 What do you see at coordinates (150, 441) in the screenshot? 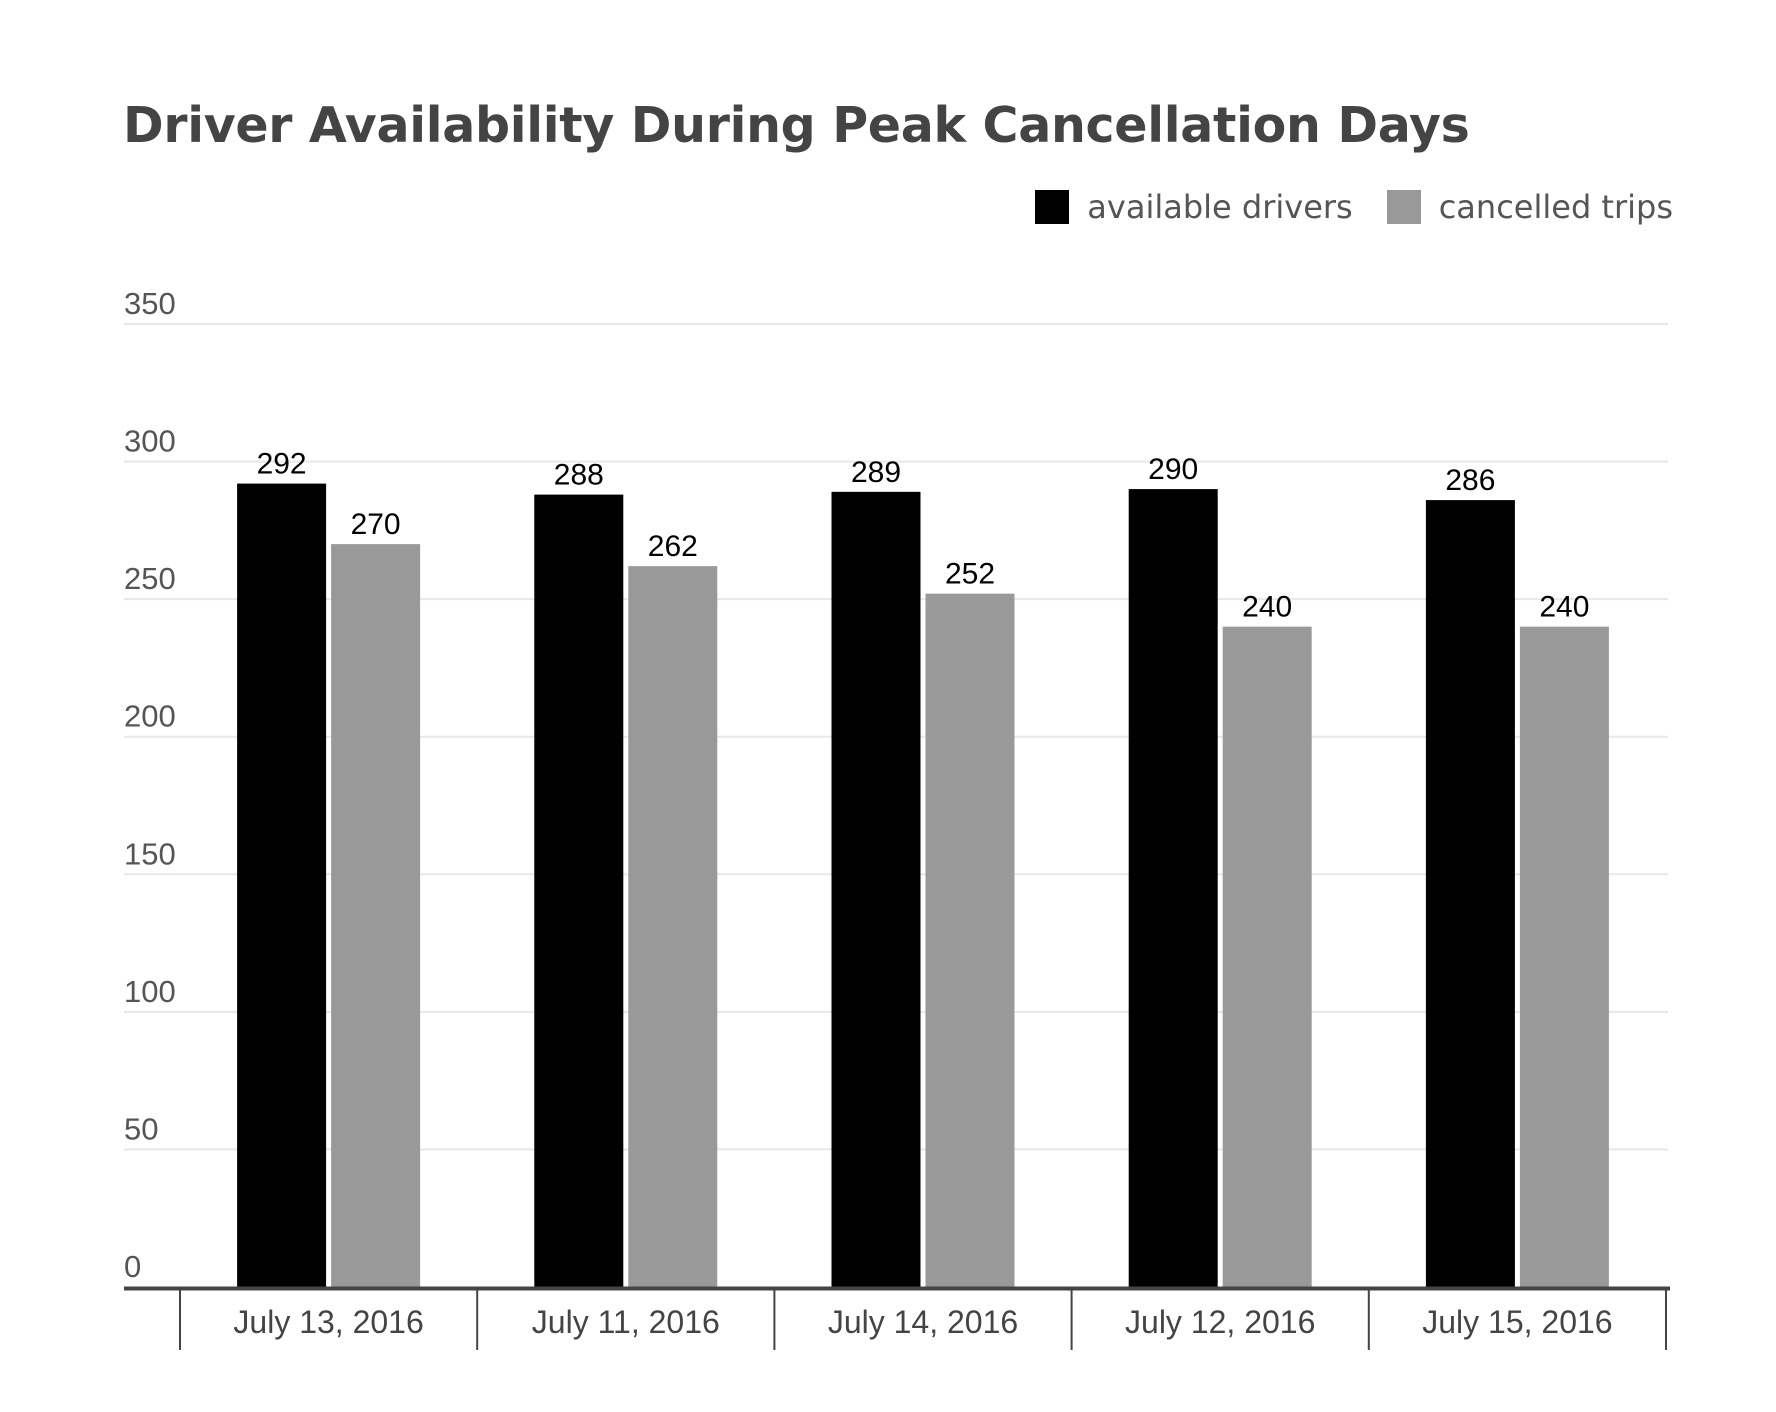
I see `y-tick-label: 300` at bounding box center [150, 441].